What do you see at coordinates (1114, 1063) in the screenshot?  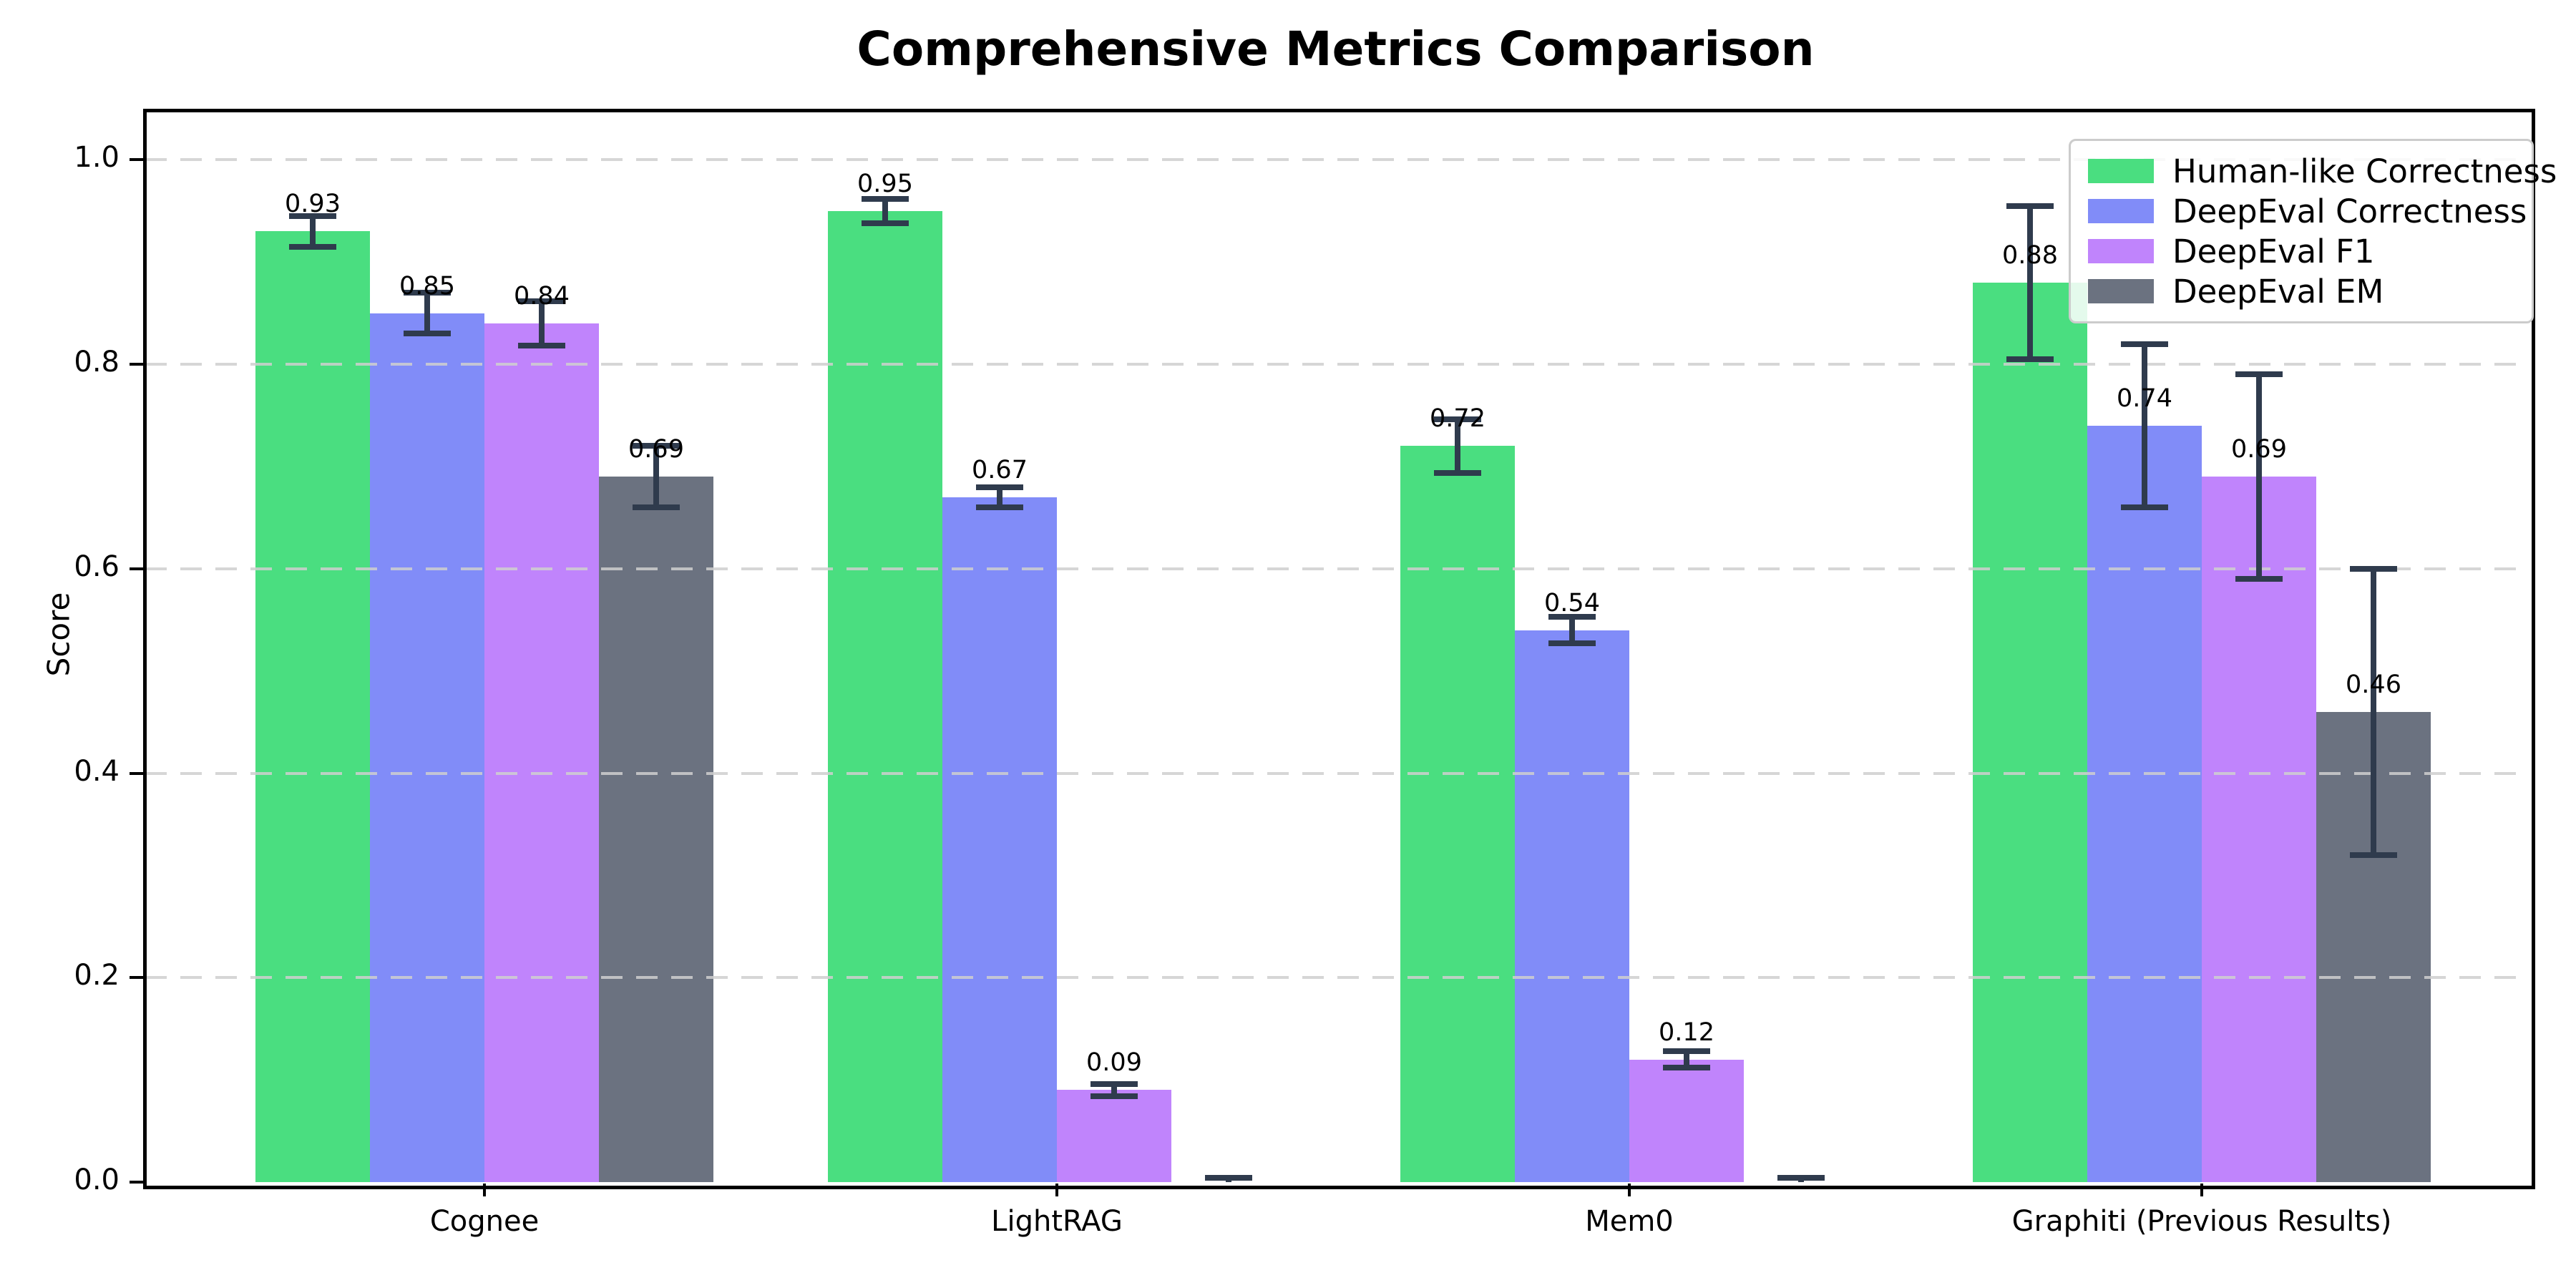 I see `bar-value-label: 0.09` at bounding box center [1114, 1063].